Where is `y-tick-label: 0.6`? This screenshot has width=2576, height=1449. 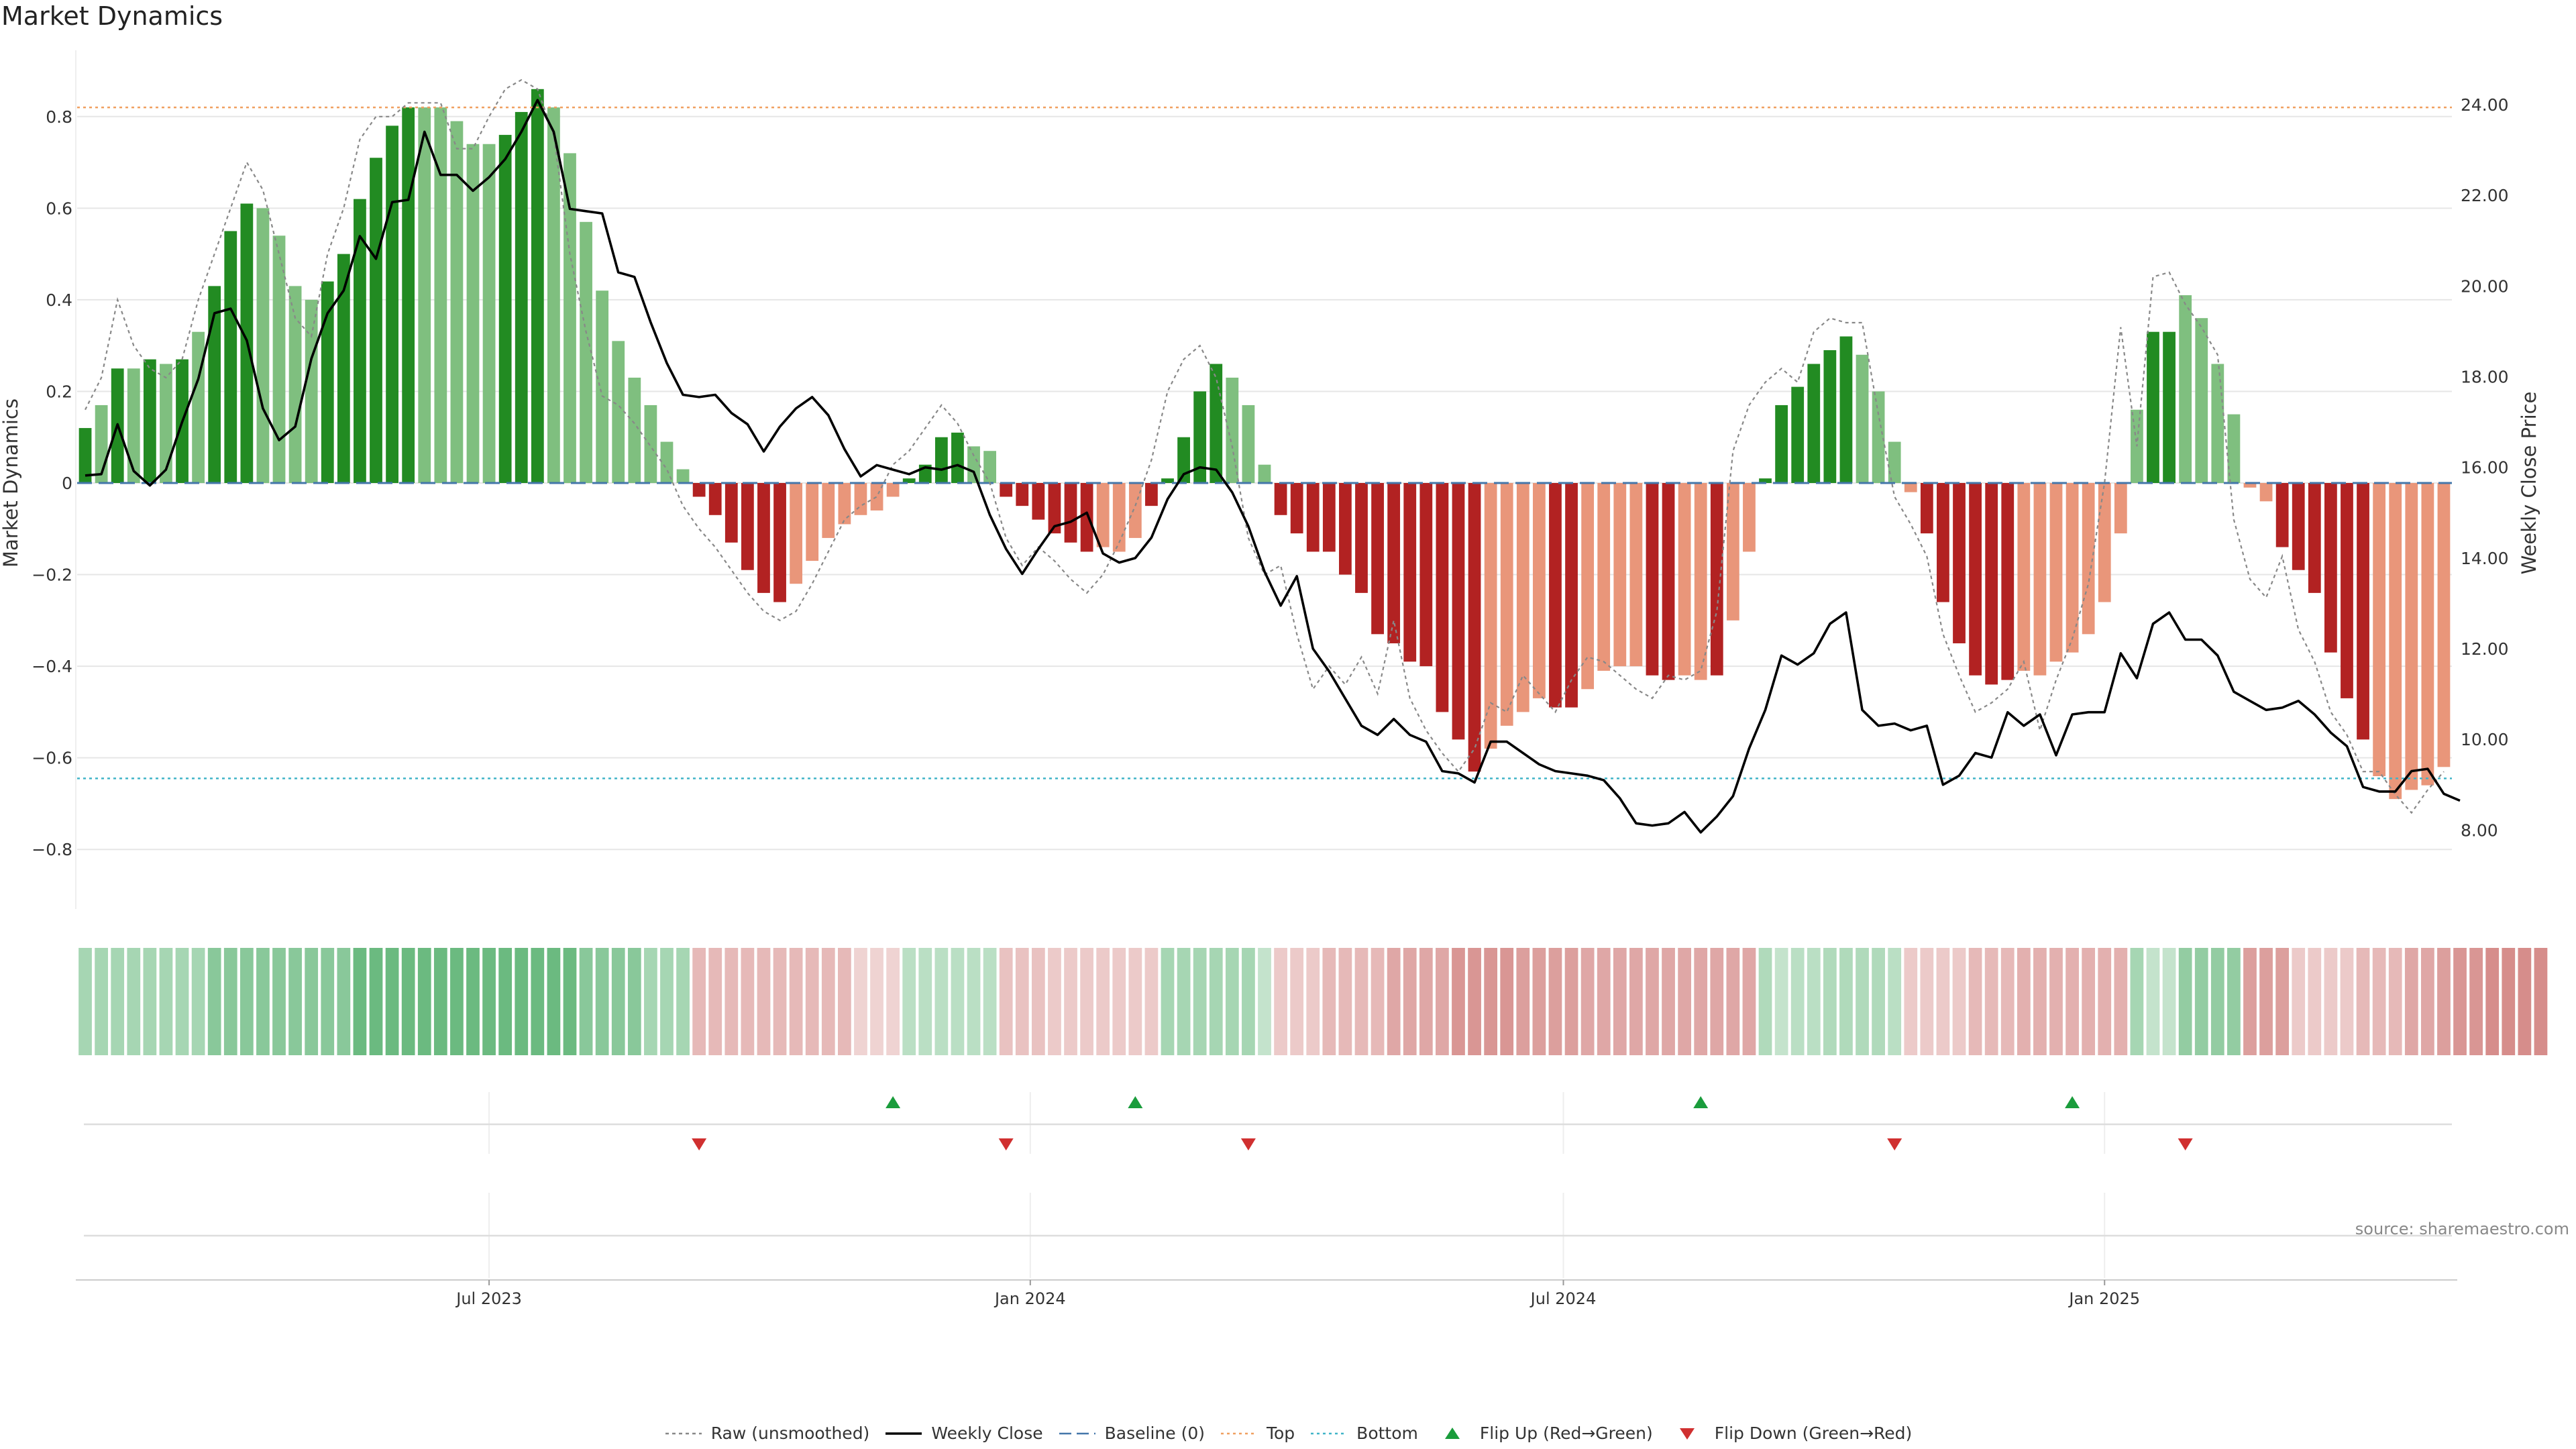
y-tick-label: 0.6 is located at coordinates (59, 208).